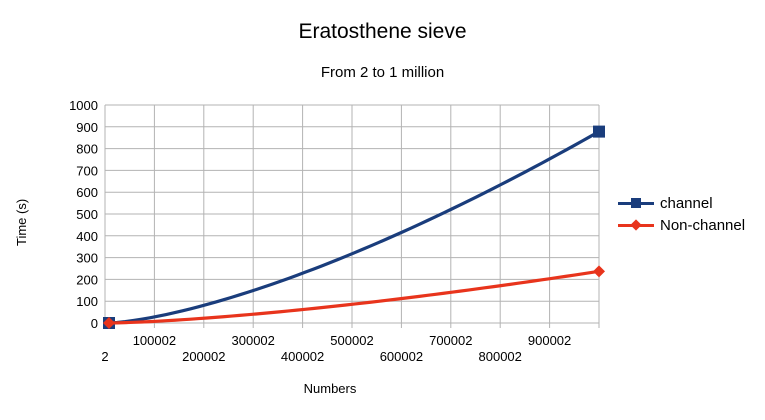 The image size is (765, 420). I want to click on x-tick-label: 400002, so click(302, 356).